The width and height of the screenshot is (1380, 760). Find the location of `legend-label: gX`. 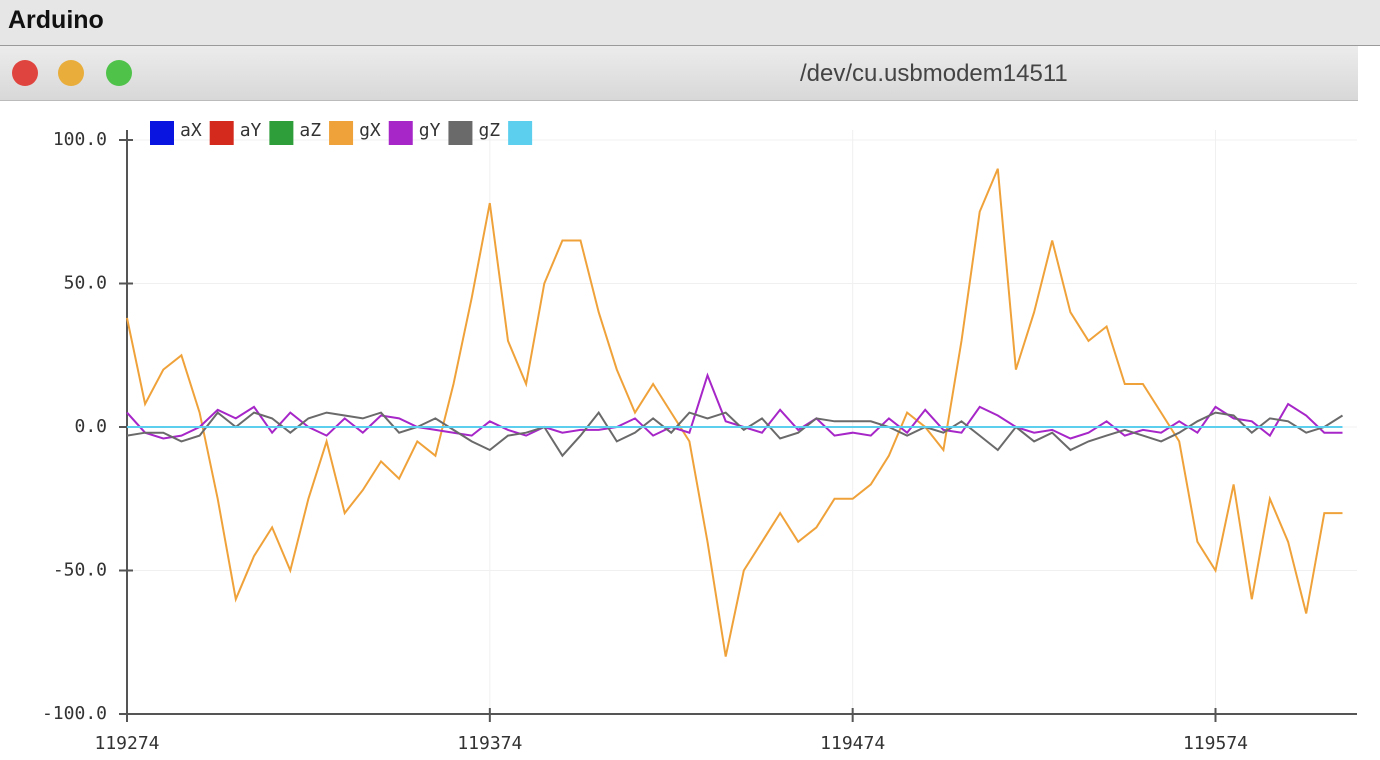

legend-label: gX is located at coordinates (370, 130).